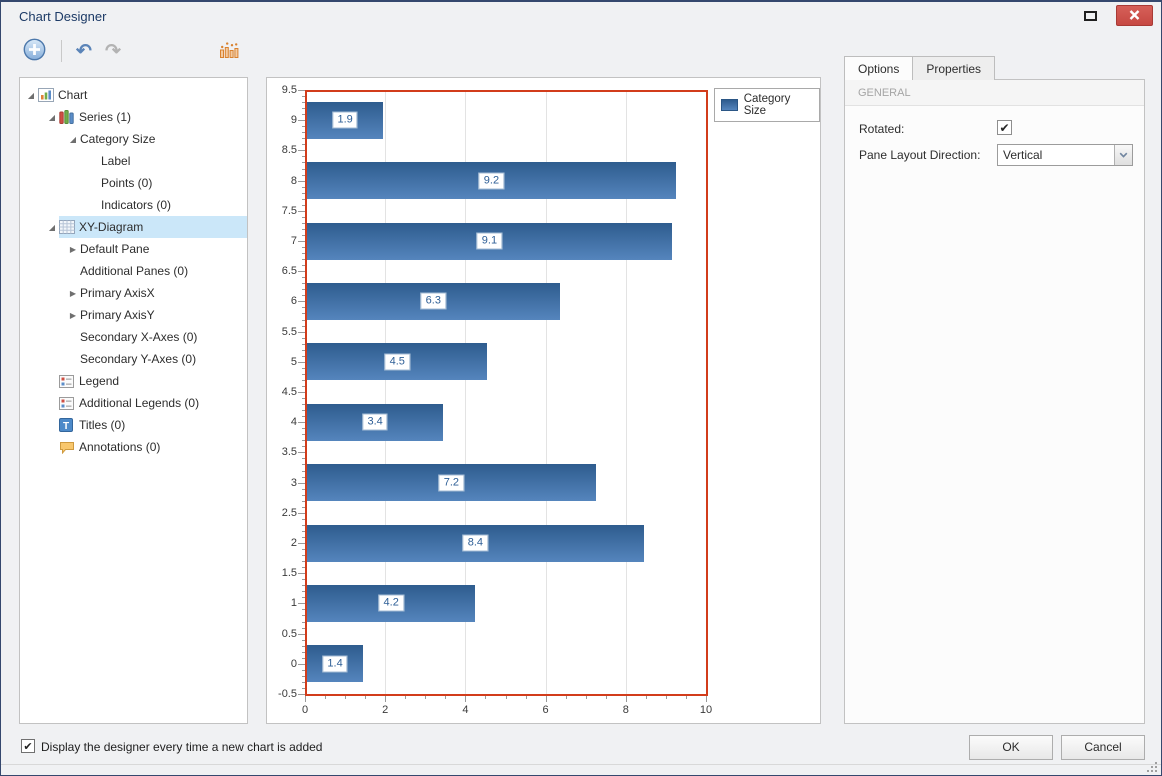  What do you see at coordinates (153, 425) in the screenshot?
I see `tree-item-content: T Titles (0)` at bounding box center [153, 425].